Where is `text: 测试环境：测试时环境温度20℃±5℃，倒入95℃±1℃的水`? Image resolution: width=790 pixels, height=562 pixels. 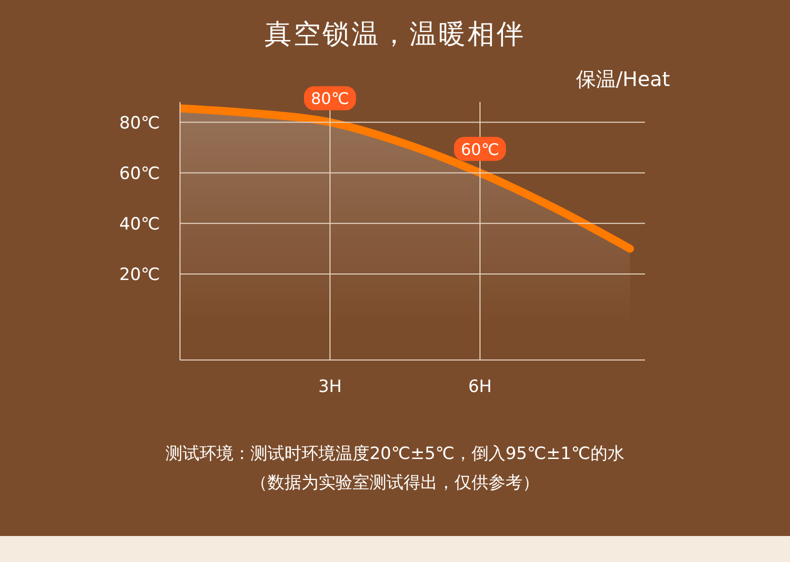
text: 测试环境：测试时环境温度20℃±5℃，倒入95℃±1℃的水 is located at coordinates (395, 454).